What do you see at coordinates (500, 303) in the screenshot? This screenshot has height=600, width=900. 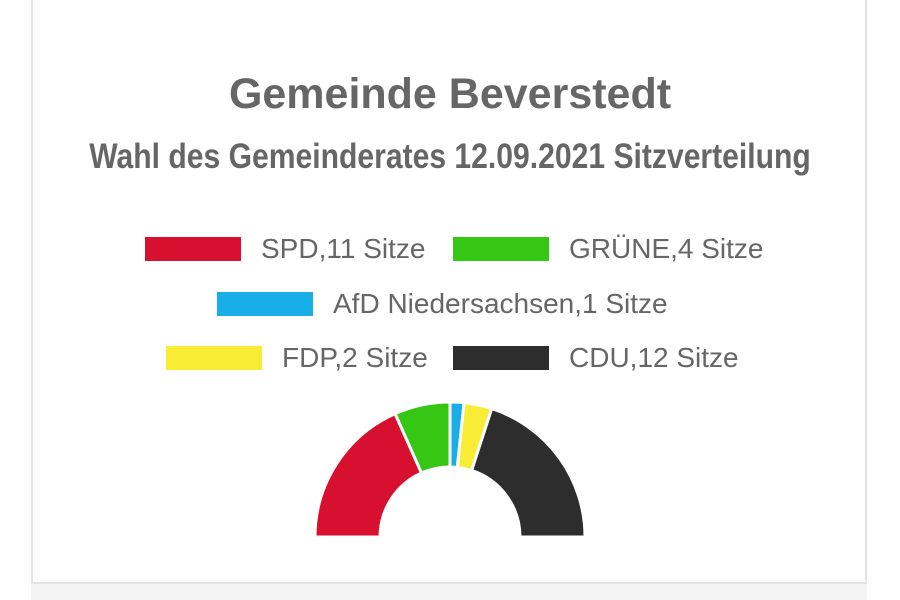 I see `legend-label-afd: AfD Niedersachsen,1 Sitze` at bounding box center [500, 303].